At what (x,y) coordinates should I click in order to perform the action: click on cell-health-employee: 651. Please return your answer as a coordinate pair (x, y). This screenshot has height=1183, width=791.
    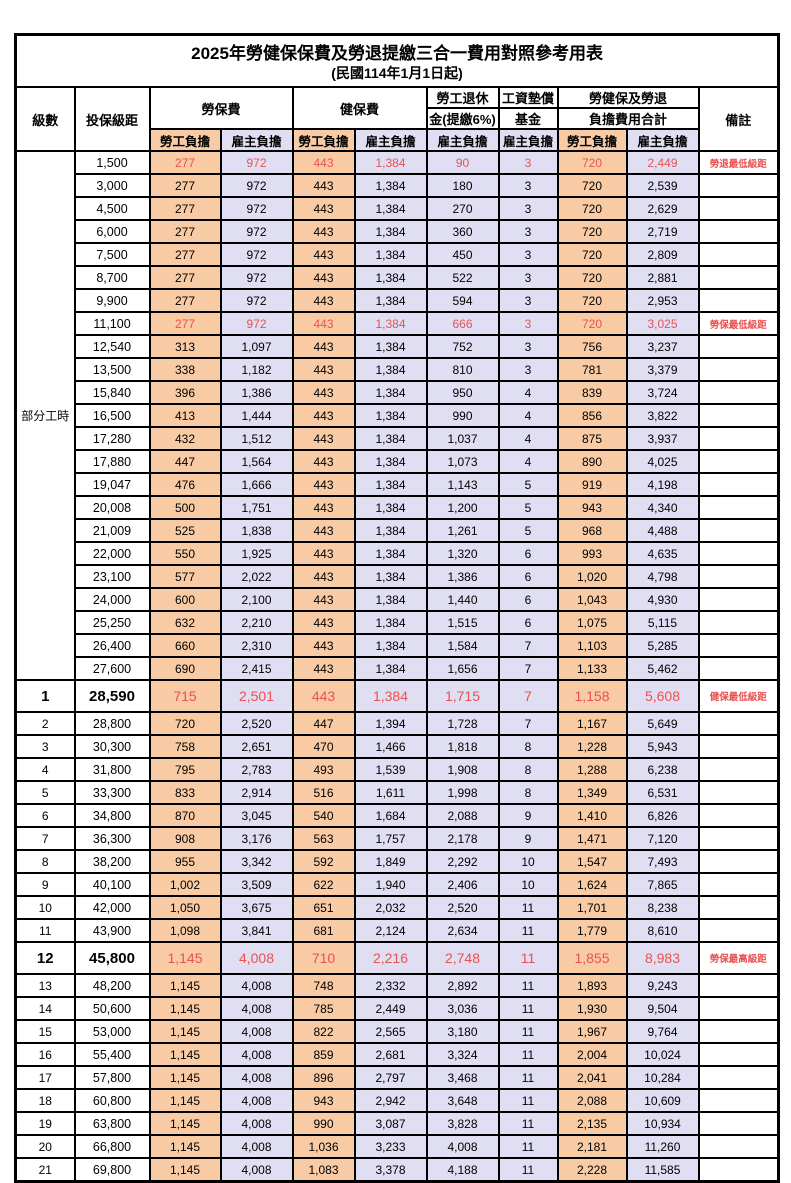
    Looking at the image, I should click on (323, 907).